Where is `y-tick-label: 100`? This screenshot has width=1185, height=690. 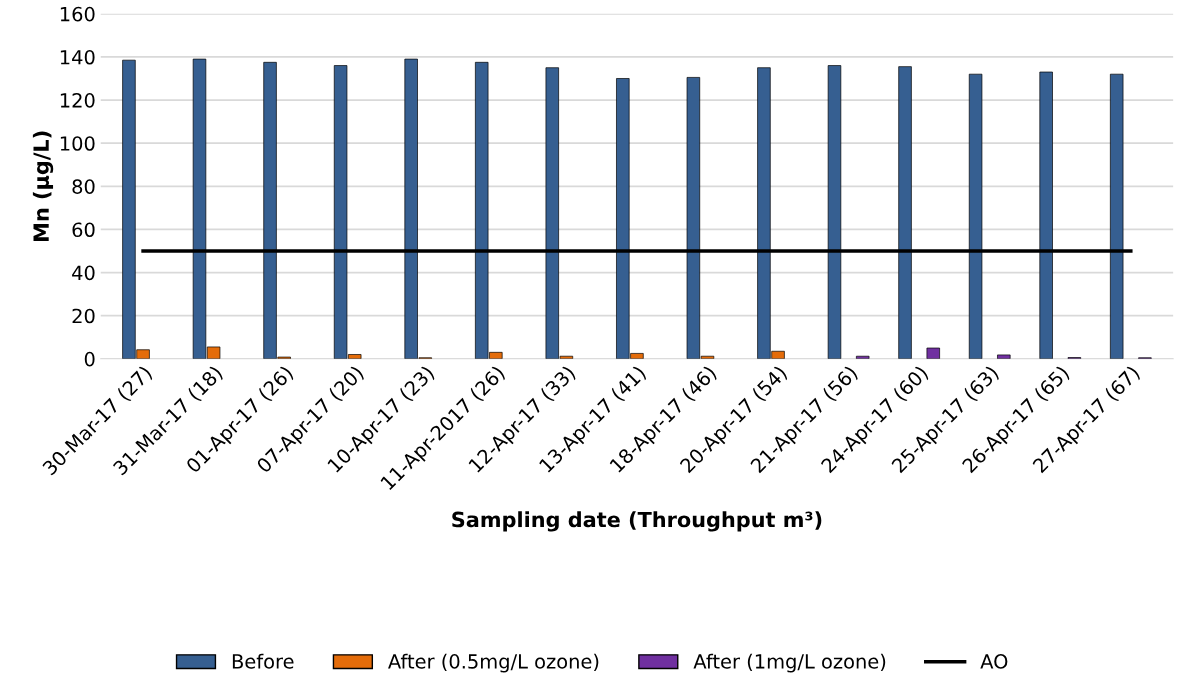 y-tick-label: 100 is located at coordinates (77, 143).